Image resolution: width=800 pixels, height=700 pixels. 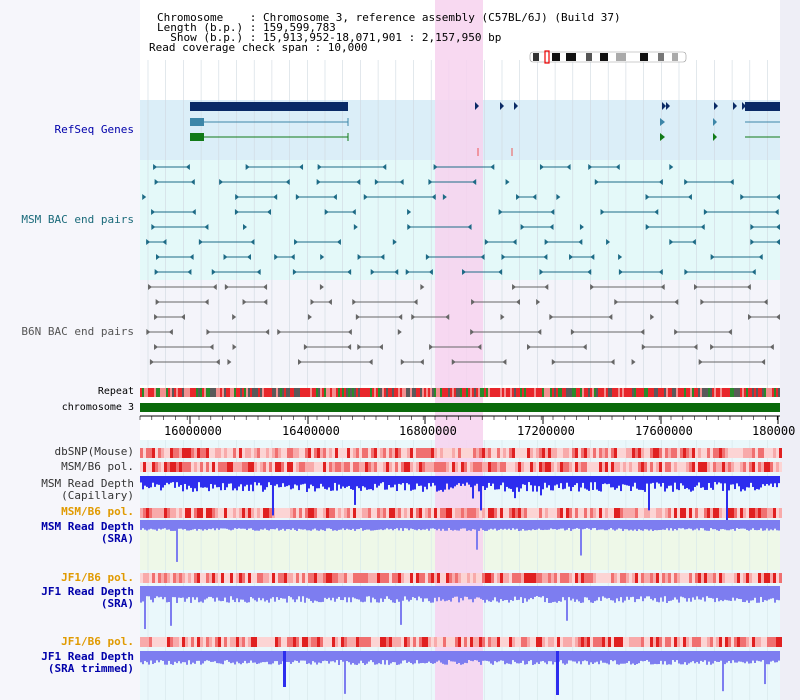 What do you see at coordinates (87, 597) in the screenshot?
I see `track-label-jf1-read-depth-sra: JF1 Read Depth (SRA)` at bounding box center [87, 597].